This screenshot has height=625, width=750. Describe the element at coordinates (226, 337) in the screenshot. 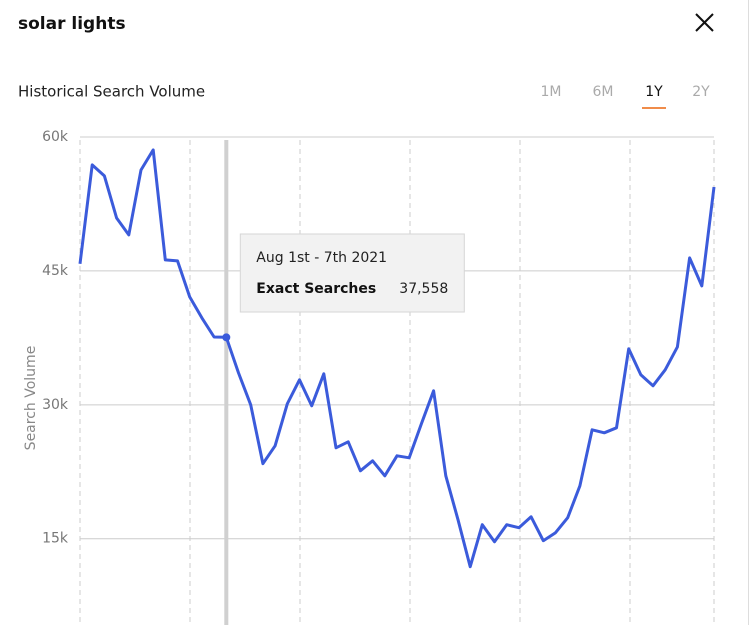

I see `hover-point` at that location.